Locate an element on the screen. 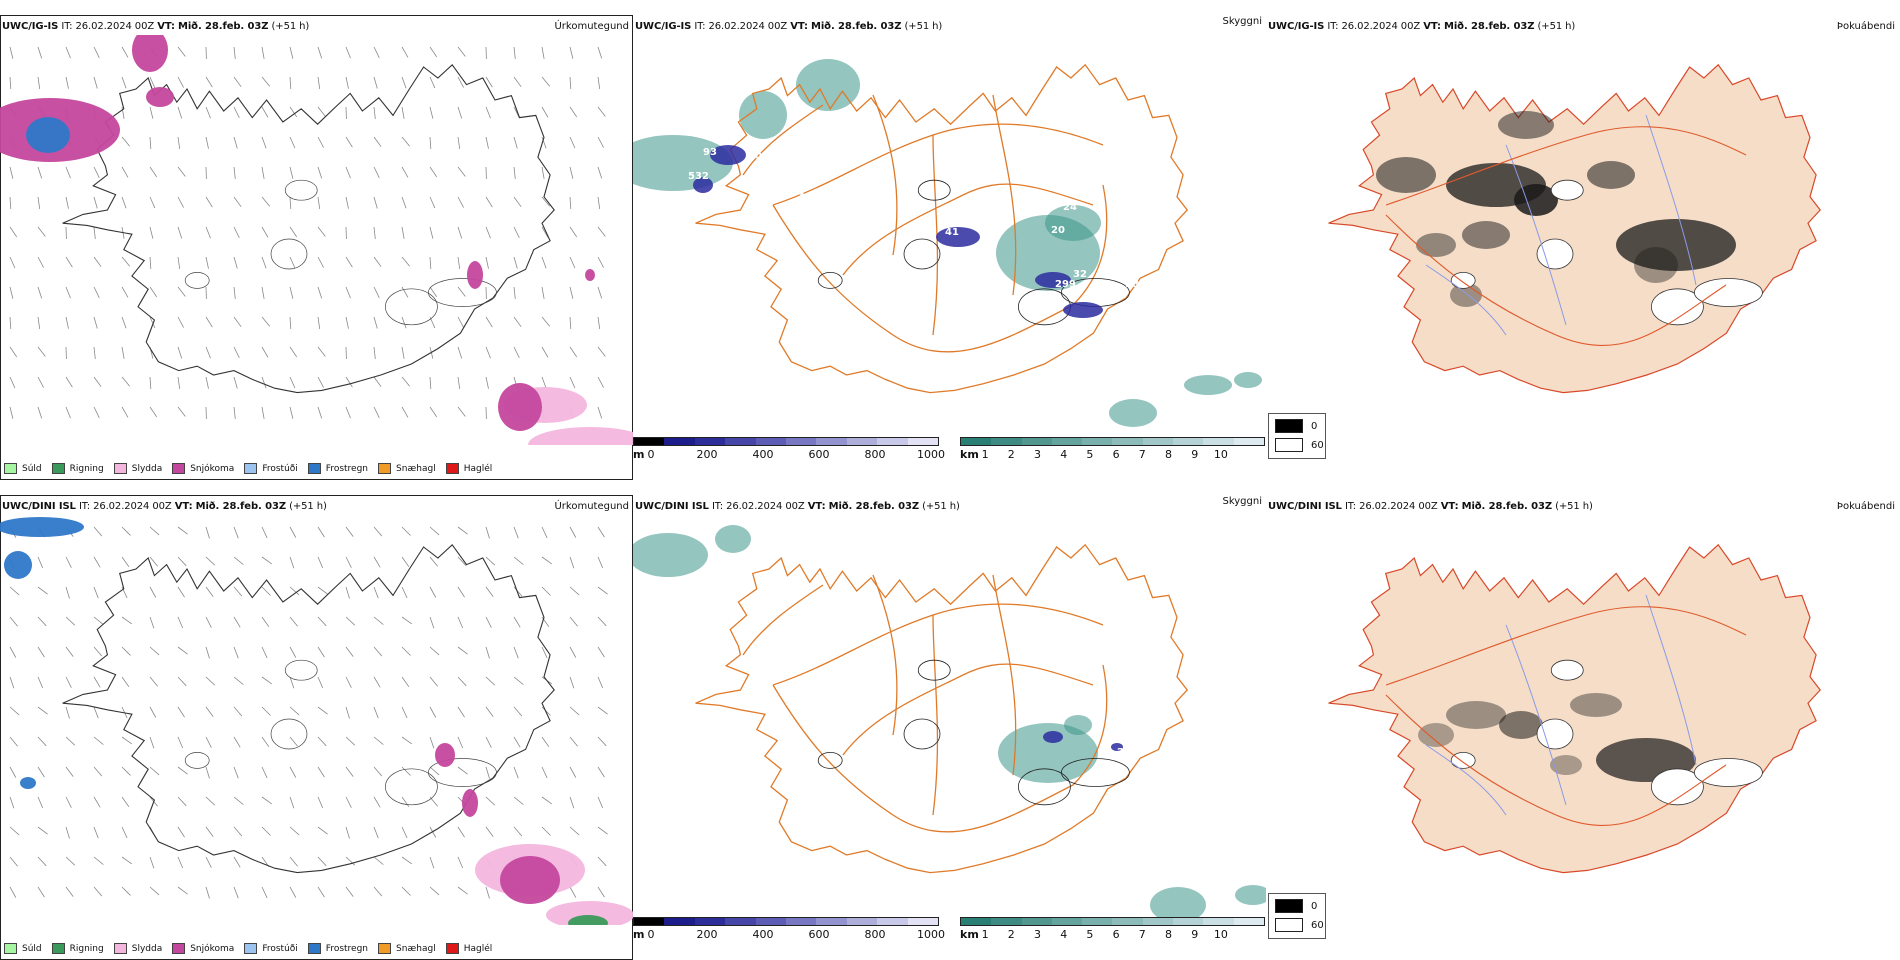 This screenshot has width=1900, height=960. colorbar-tick: 0 is located at coordinates (651, 454).